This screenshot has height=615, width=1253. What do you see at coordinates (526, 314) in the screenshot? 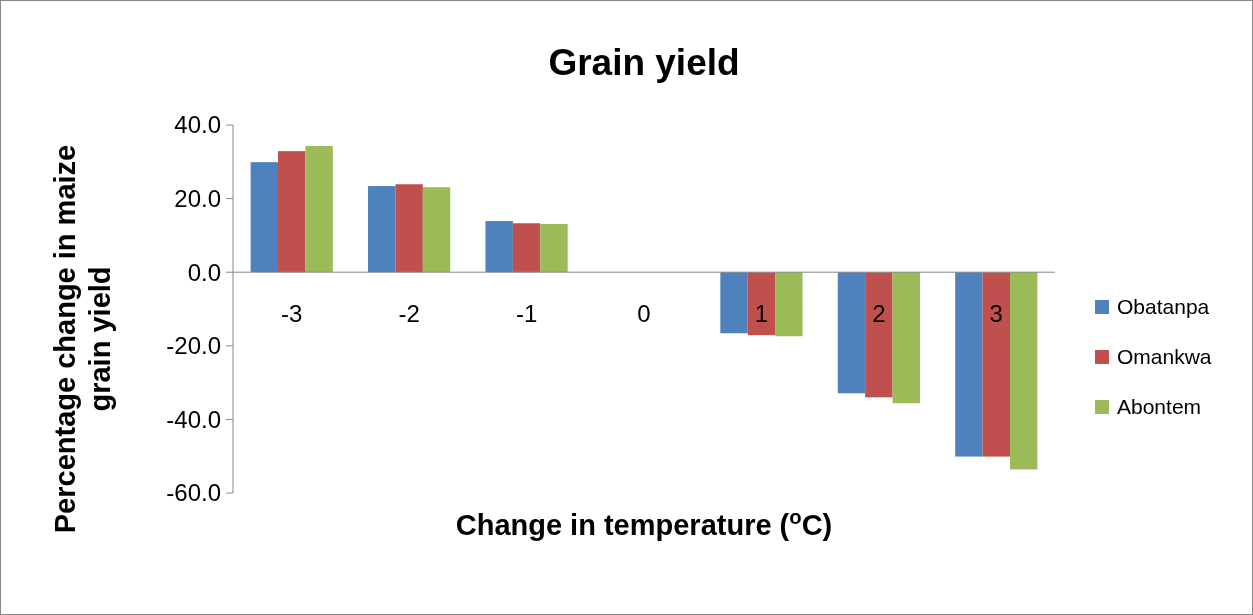
I see `x-tick-label: -1` at bounding box center [526, 314].